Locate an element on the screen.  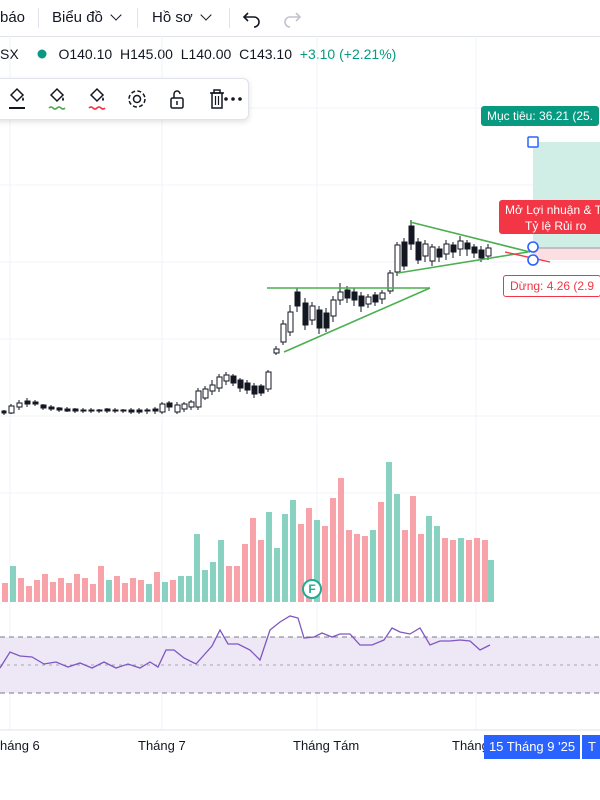
profit-line-1: Mở Lợi nhuận & T is located at coordinates (552, 210).